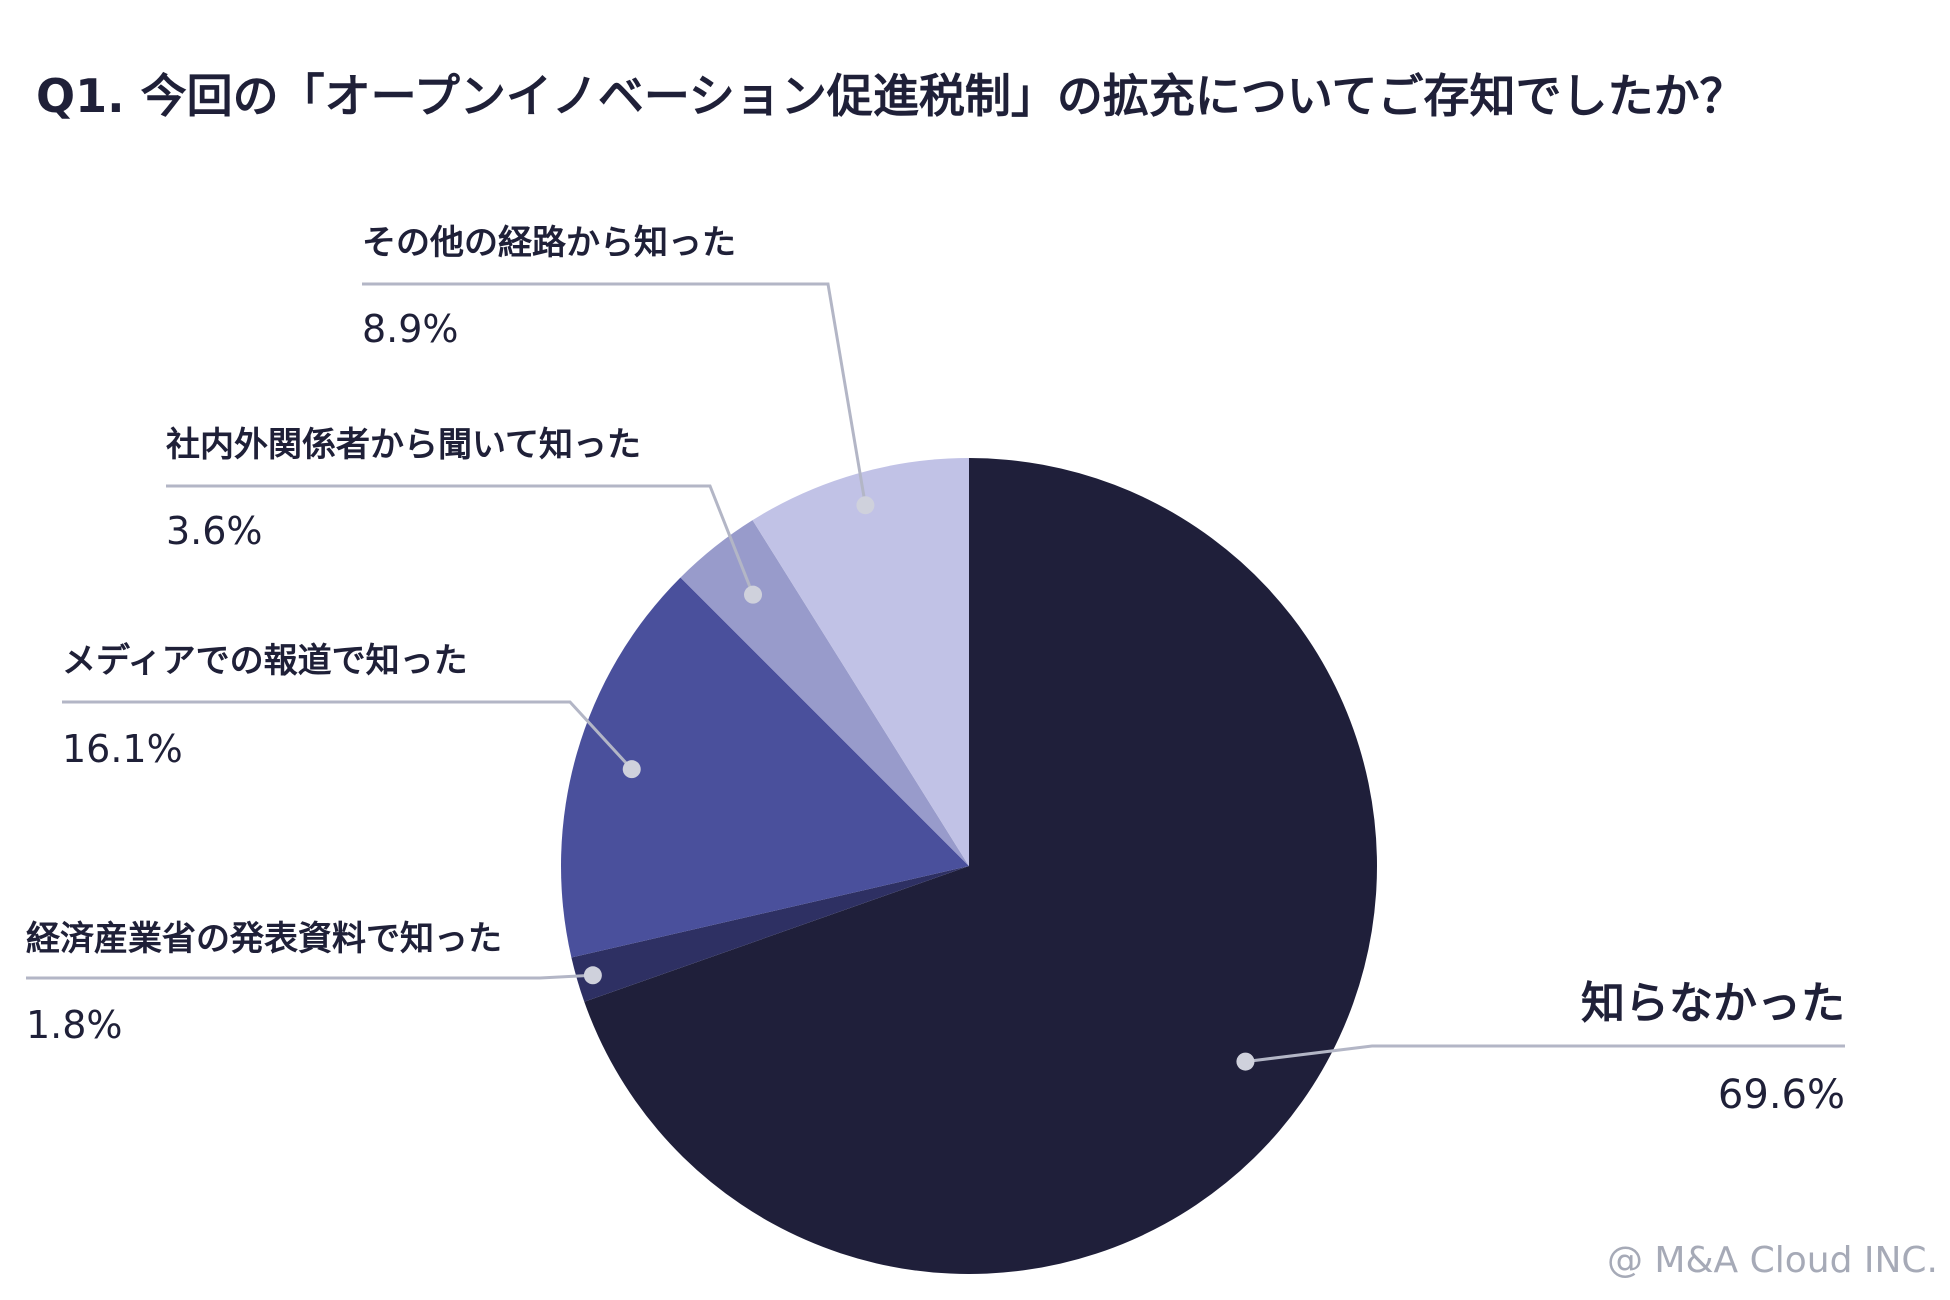 The width and height of the screenshot is (1950, 1300). Describe the element at coordinates (264, 939) in the screenshot. I see `slice-label-meti: 経済産業省の発表資料で知った` at that location.